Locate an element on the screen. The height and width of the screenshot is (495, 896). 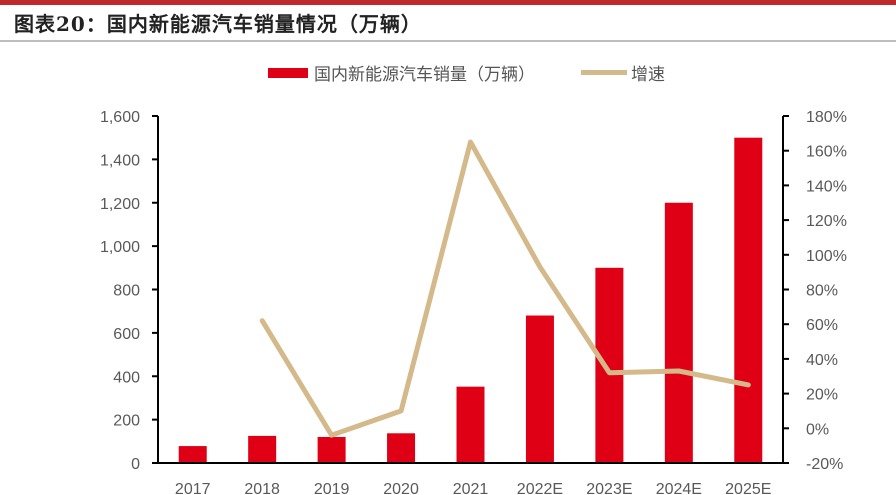
left-tick-label: 400 is located at coordinates (126, 377).